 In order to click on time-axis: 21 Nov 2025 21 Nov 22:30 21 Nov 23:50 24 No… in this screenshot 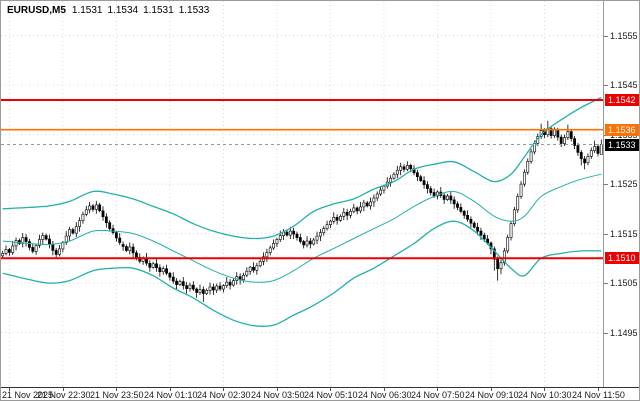, I will do `click(320, 393)`.